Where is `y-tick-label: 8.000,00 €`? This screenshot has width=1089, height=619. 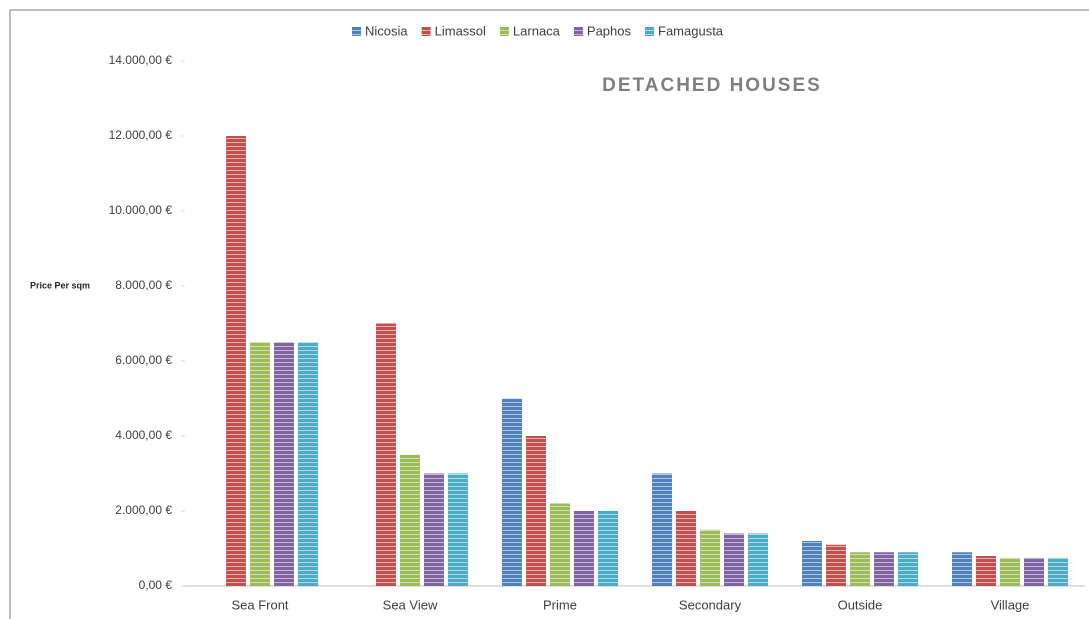
y-tick-label: 8.000,00 € is located at coordinates (143, 285).